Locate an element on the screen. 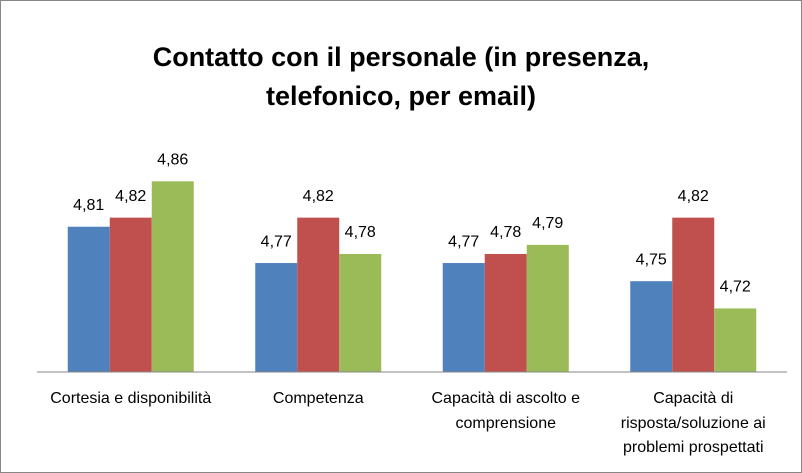  data-label: 4,81 is located at coordinates (88, 205).